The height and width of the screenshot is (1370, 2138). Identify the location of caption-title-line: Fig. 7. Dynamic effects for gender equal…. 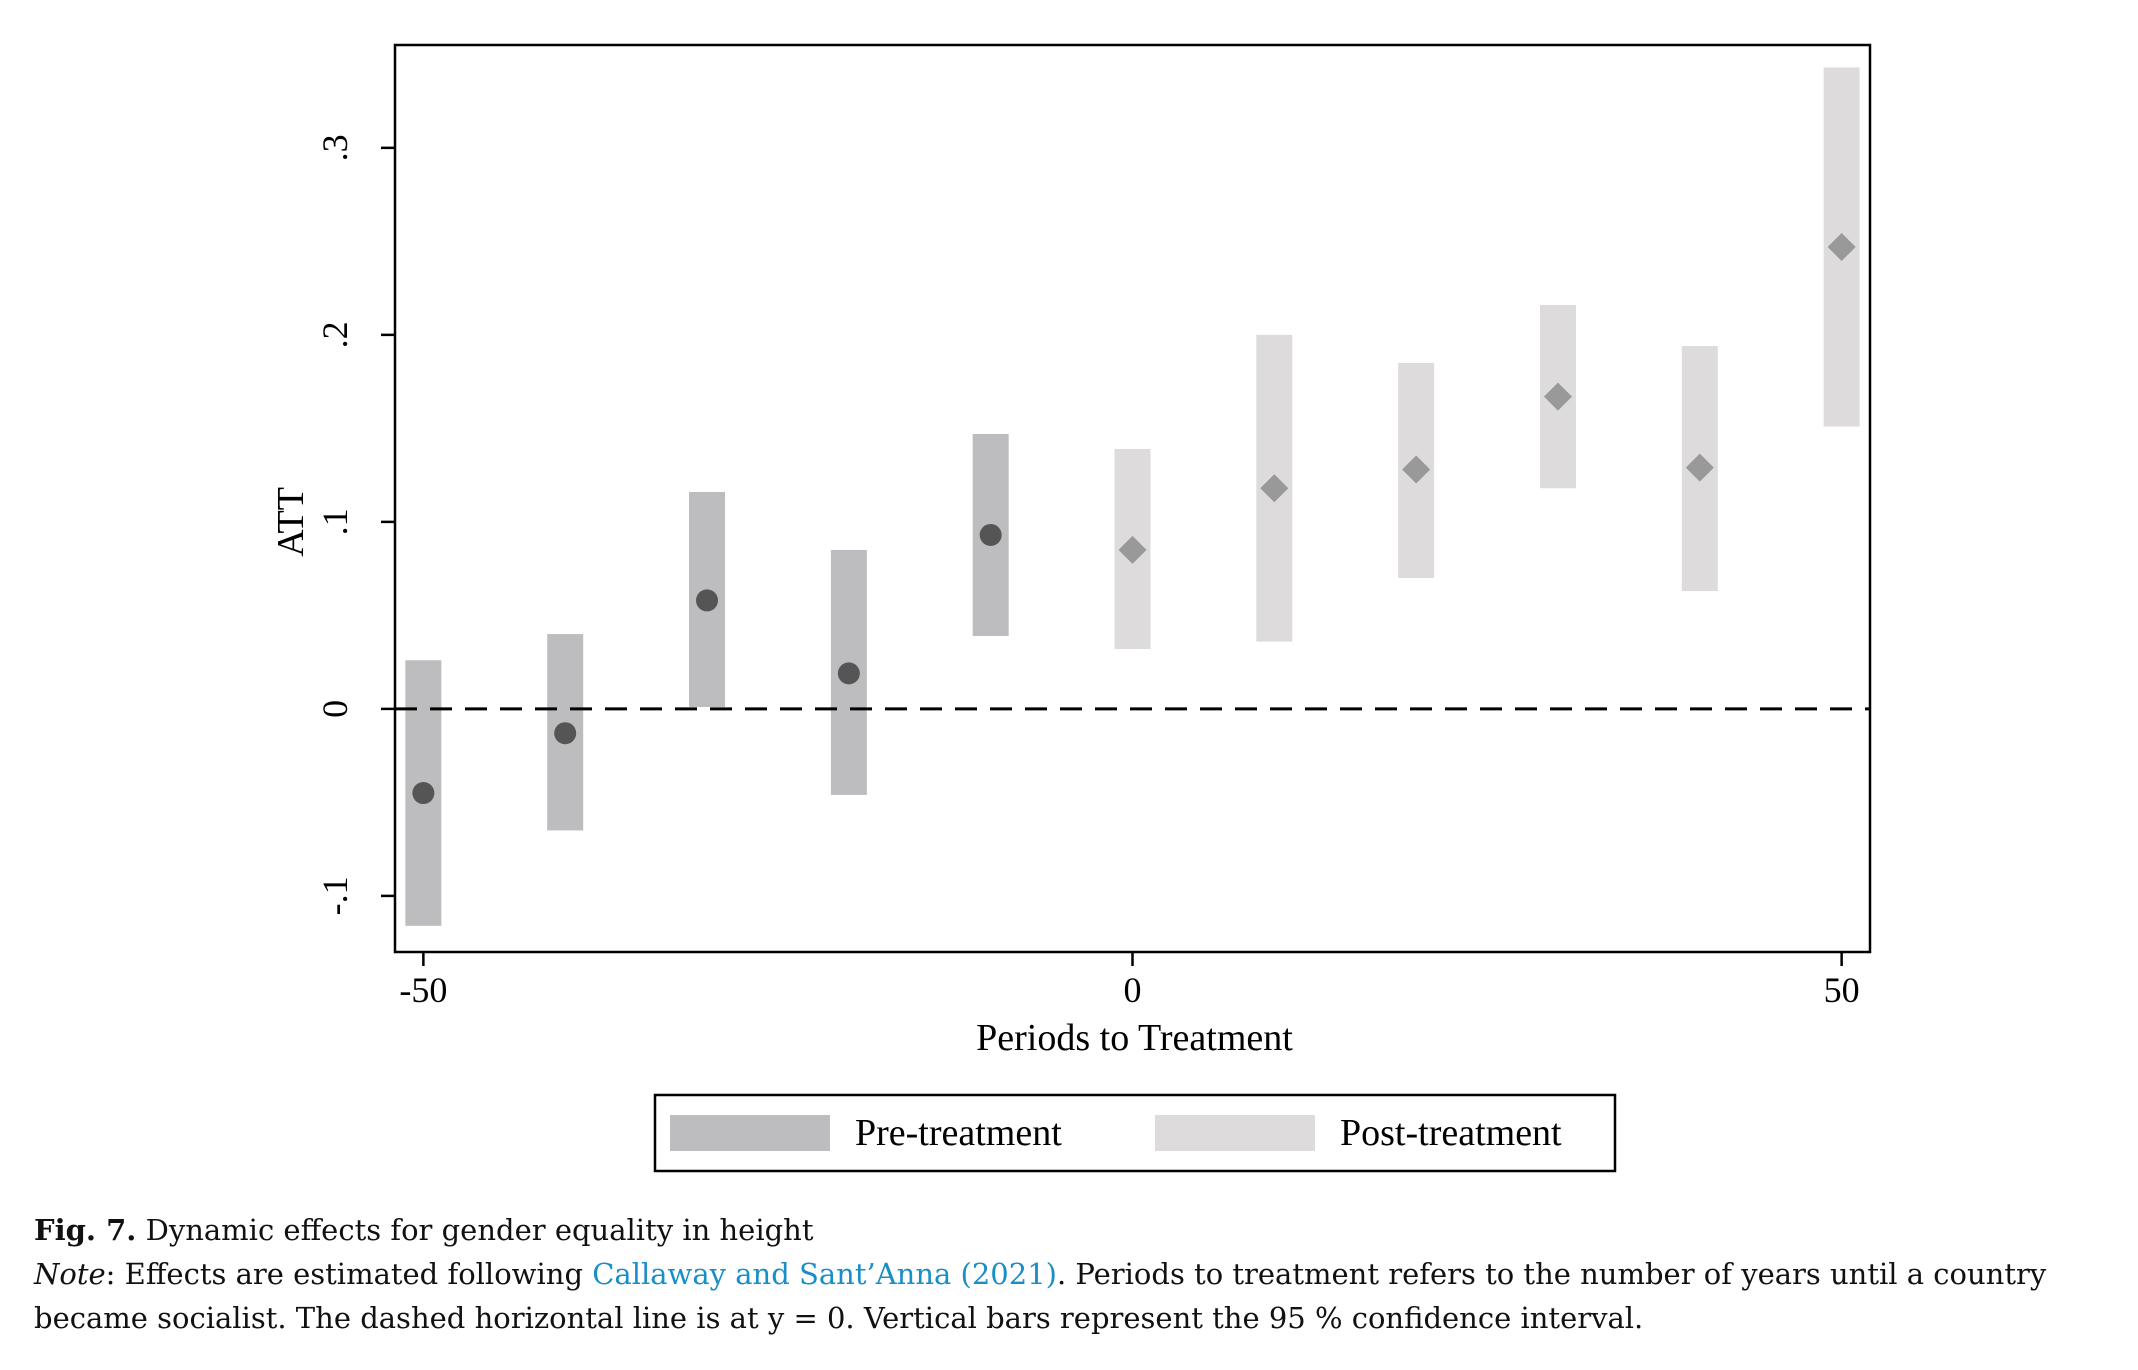
(1074, 1230).